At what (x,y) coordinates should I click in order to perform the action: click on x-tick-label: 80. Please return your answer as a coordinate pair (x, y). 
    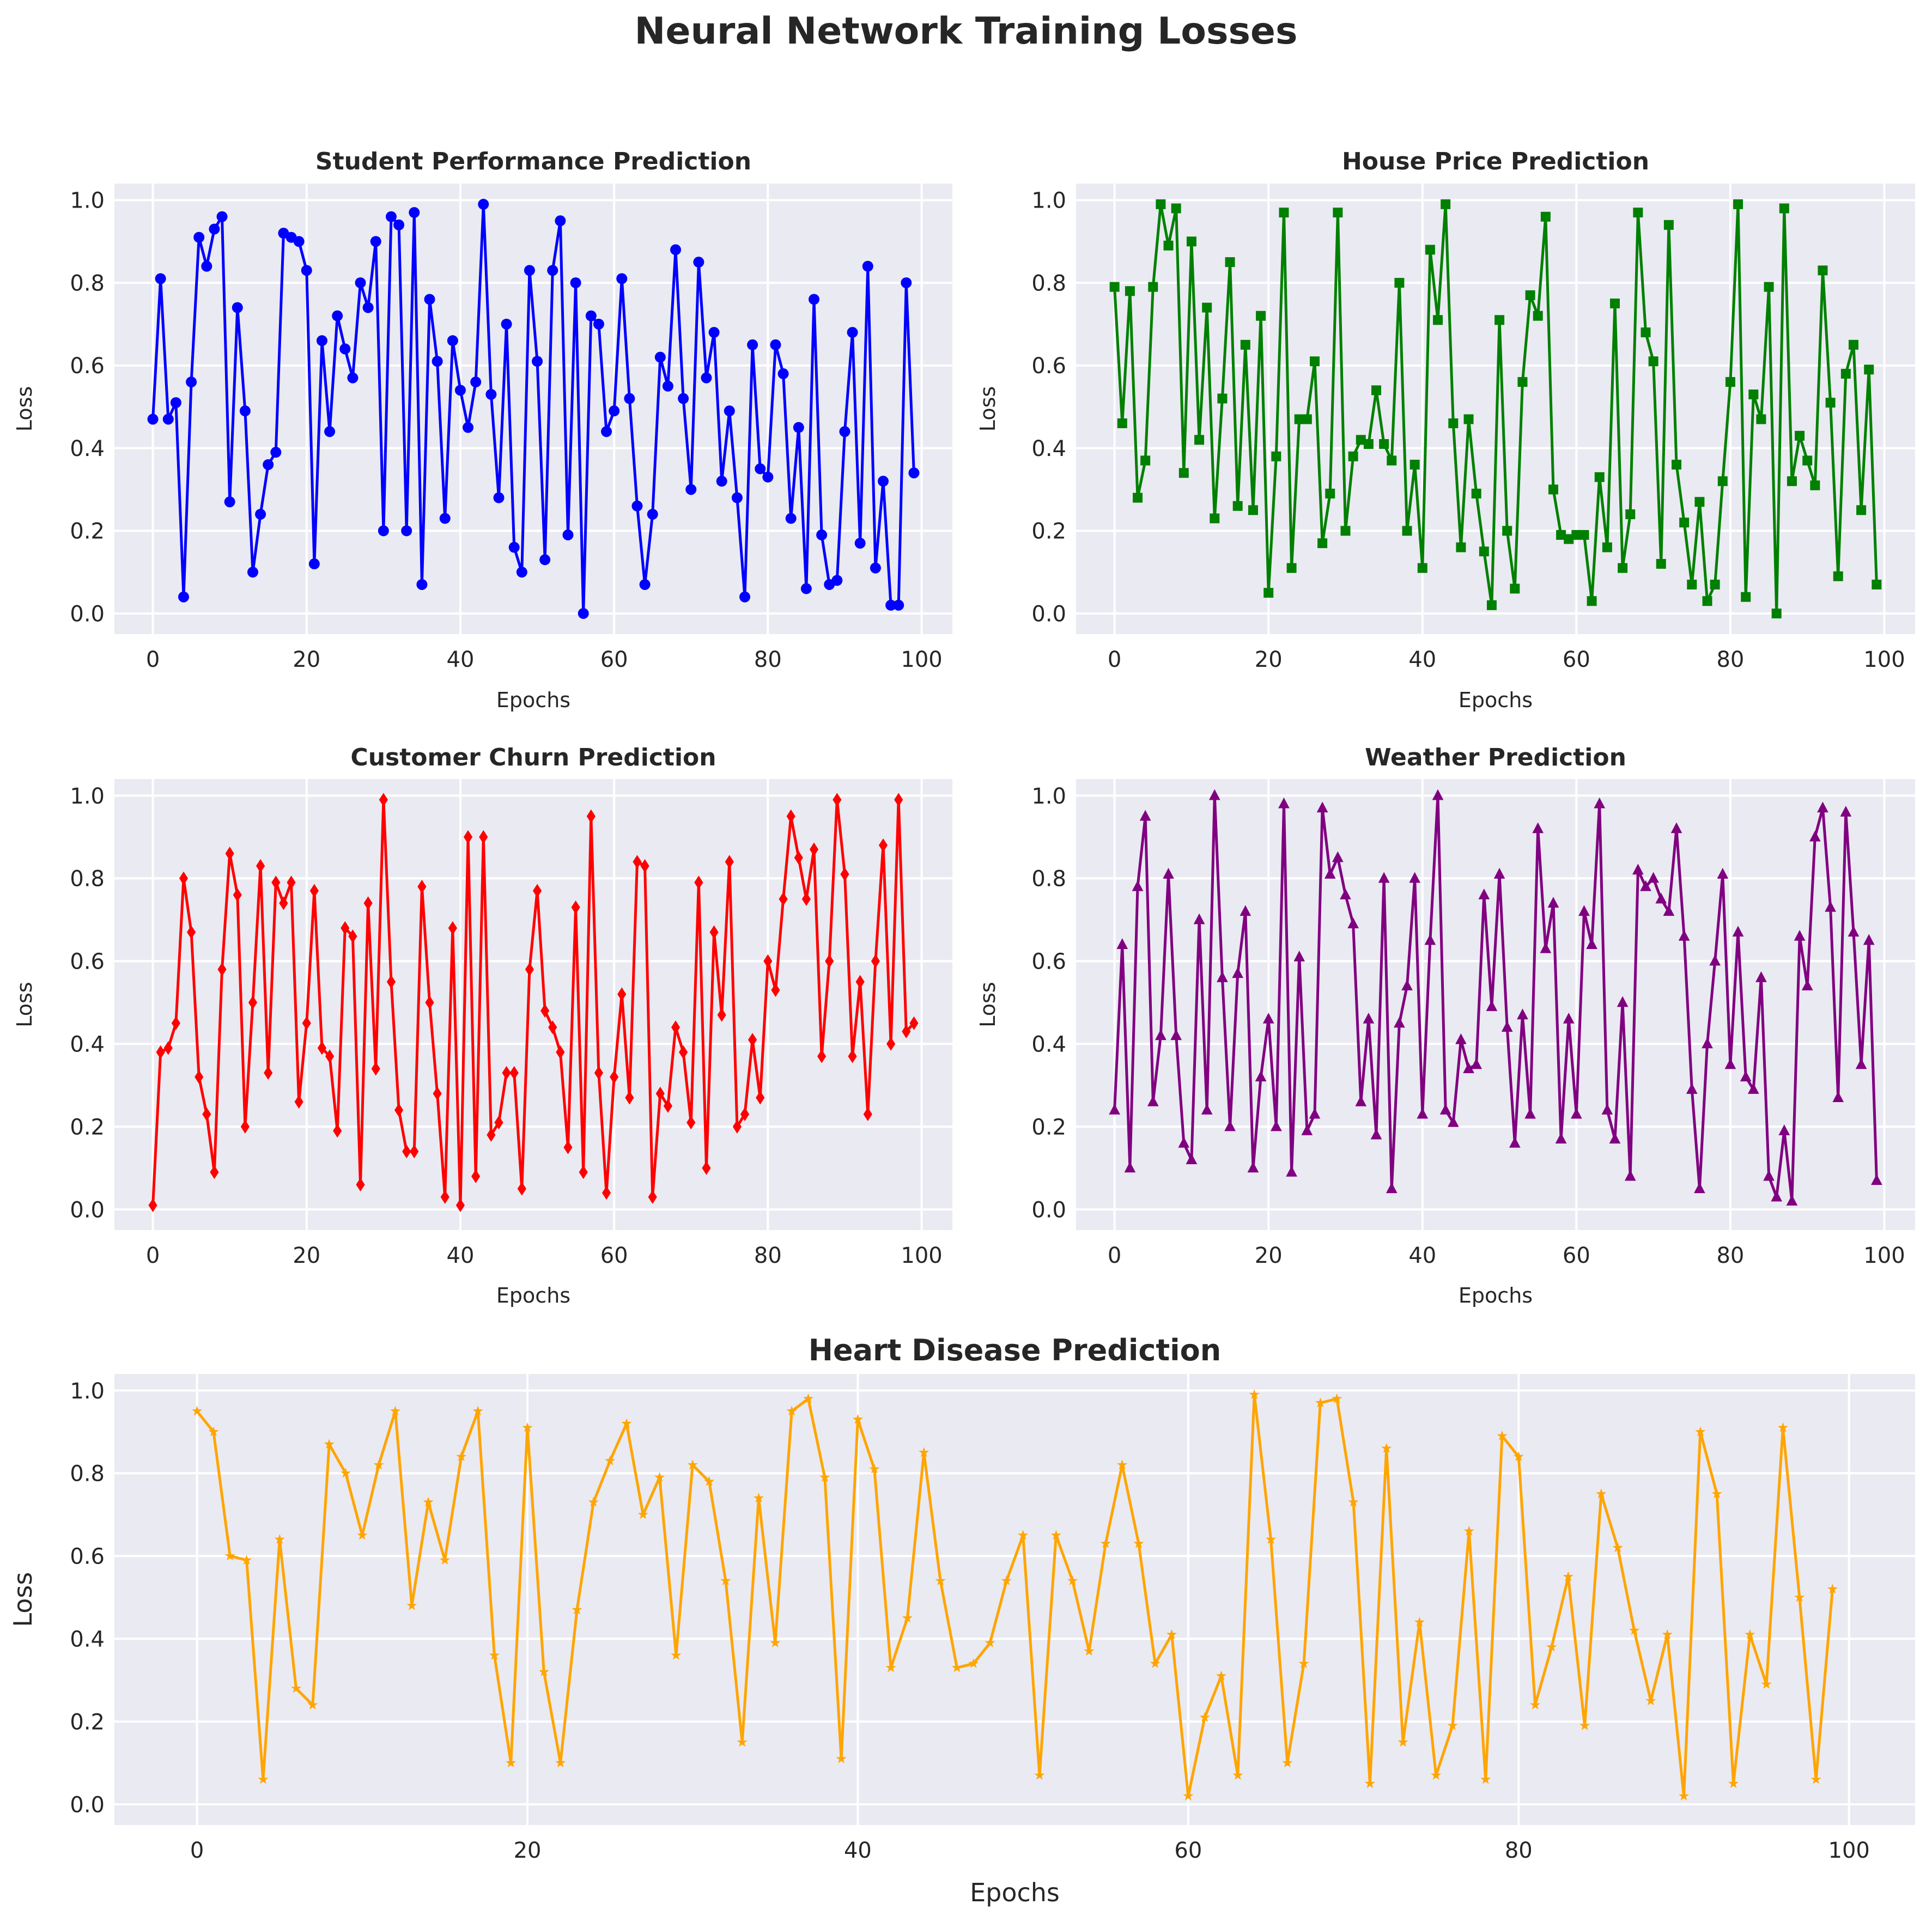
    Looking at the image, I should click on (1730, 659).